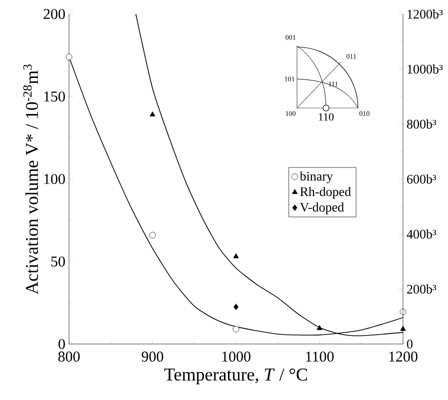  What do you see at coordinates (421, 124) in the screenshot?
I see `y2-tick-label: 800b³` at bounding box center [421, 124].